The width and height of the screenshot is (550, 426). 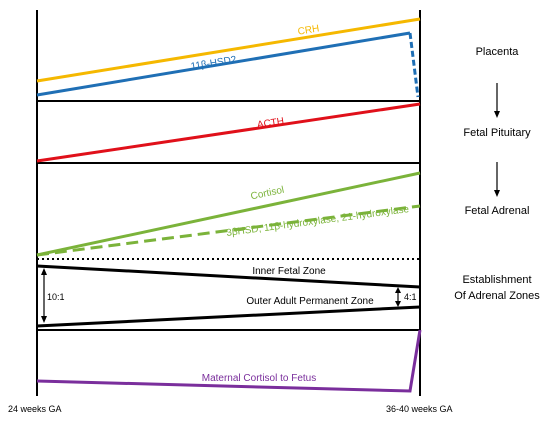 I want to click on outer-adult-zone-line, so click(x=228, y=316).